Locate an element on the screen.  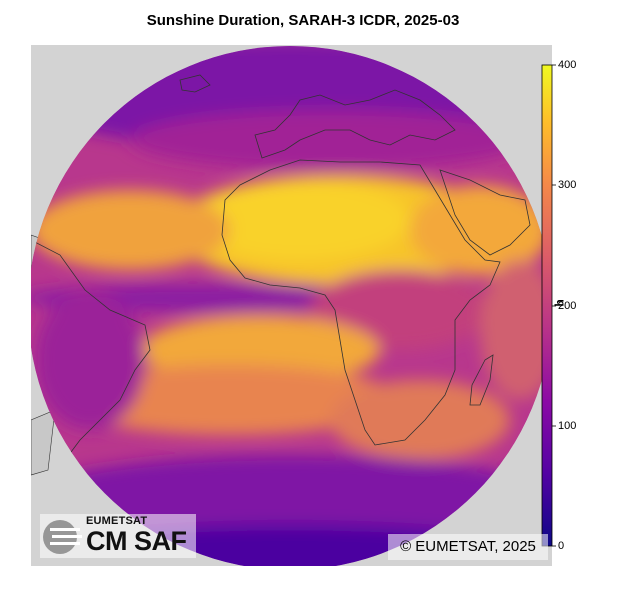
map-title: Sunshine Duration, SARAH-3 ICDR, 2025-03 is located at coordinates (303, 20).